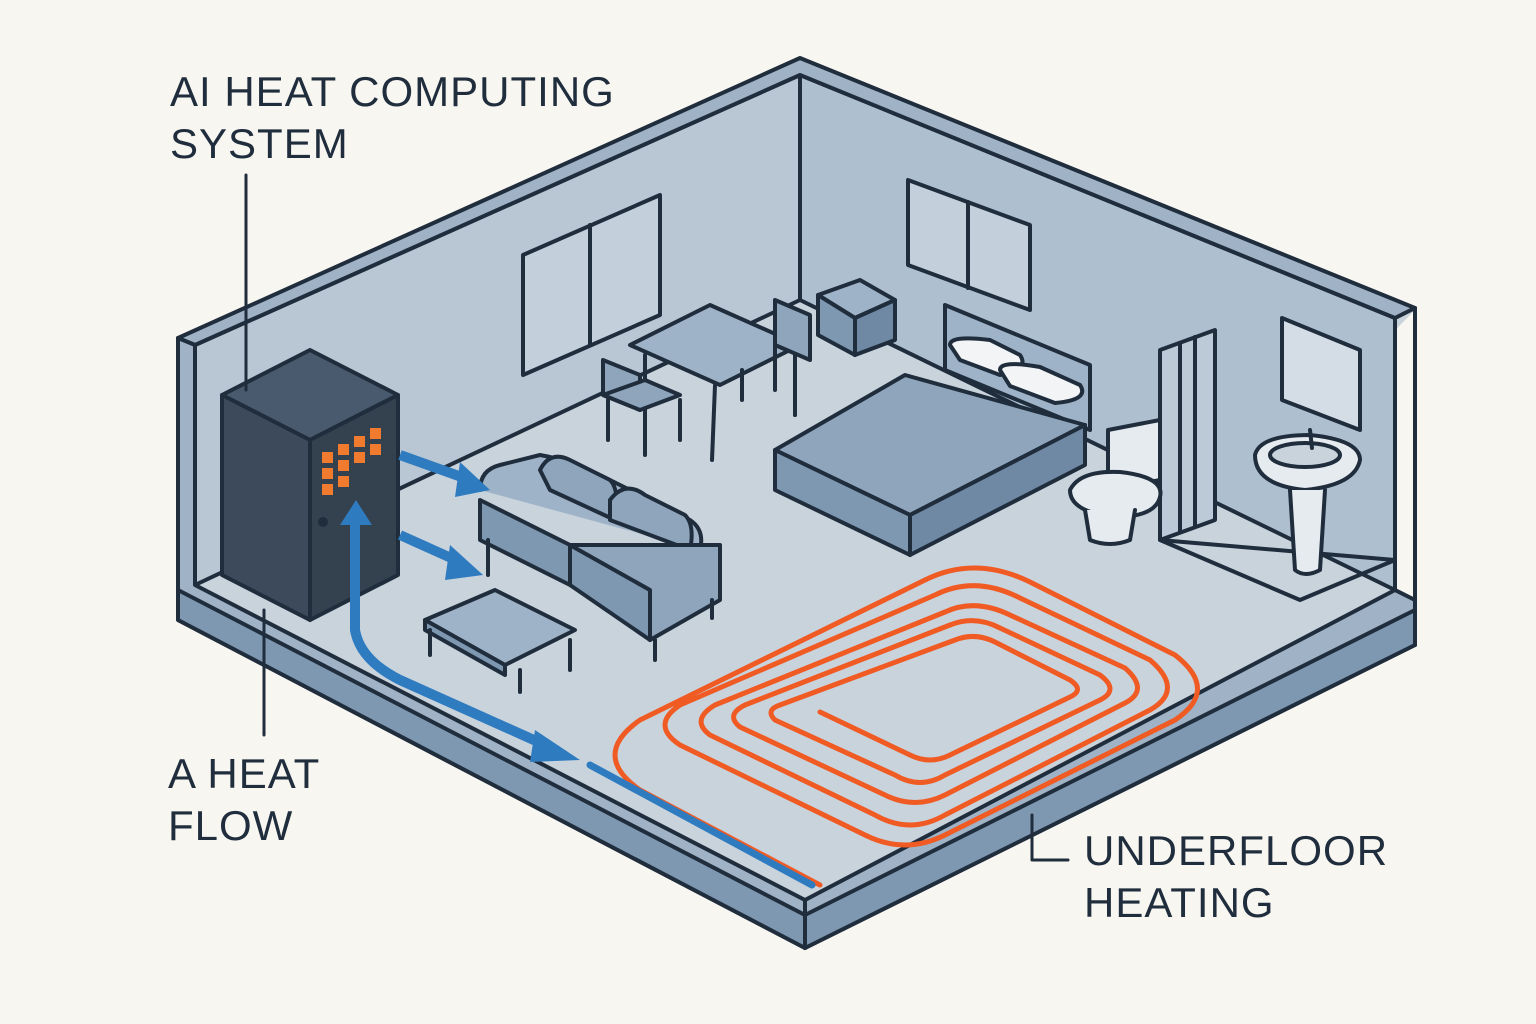  I want to click on arrow-heads, so click(460, 612).